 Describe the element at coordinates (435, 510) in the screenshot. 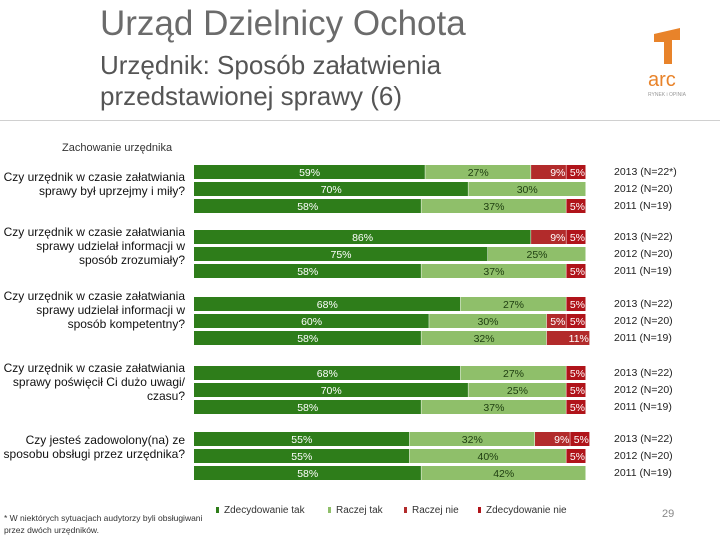

I see `legend-label: Raczej nie` at that location.